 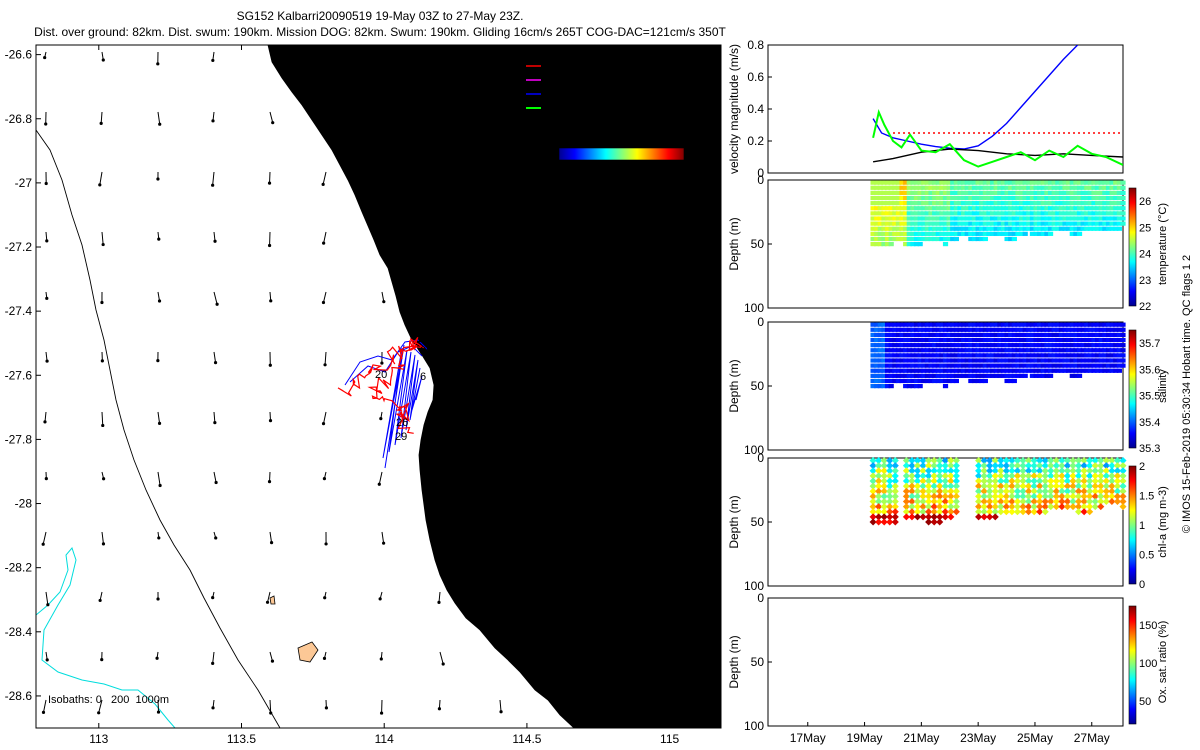 I want to click on legend-net: net glider velocity, so click(x=592, y=108).